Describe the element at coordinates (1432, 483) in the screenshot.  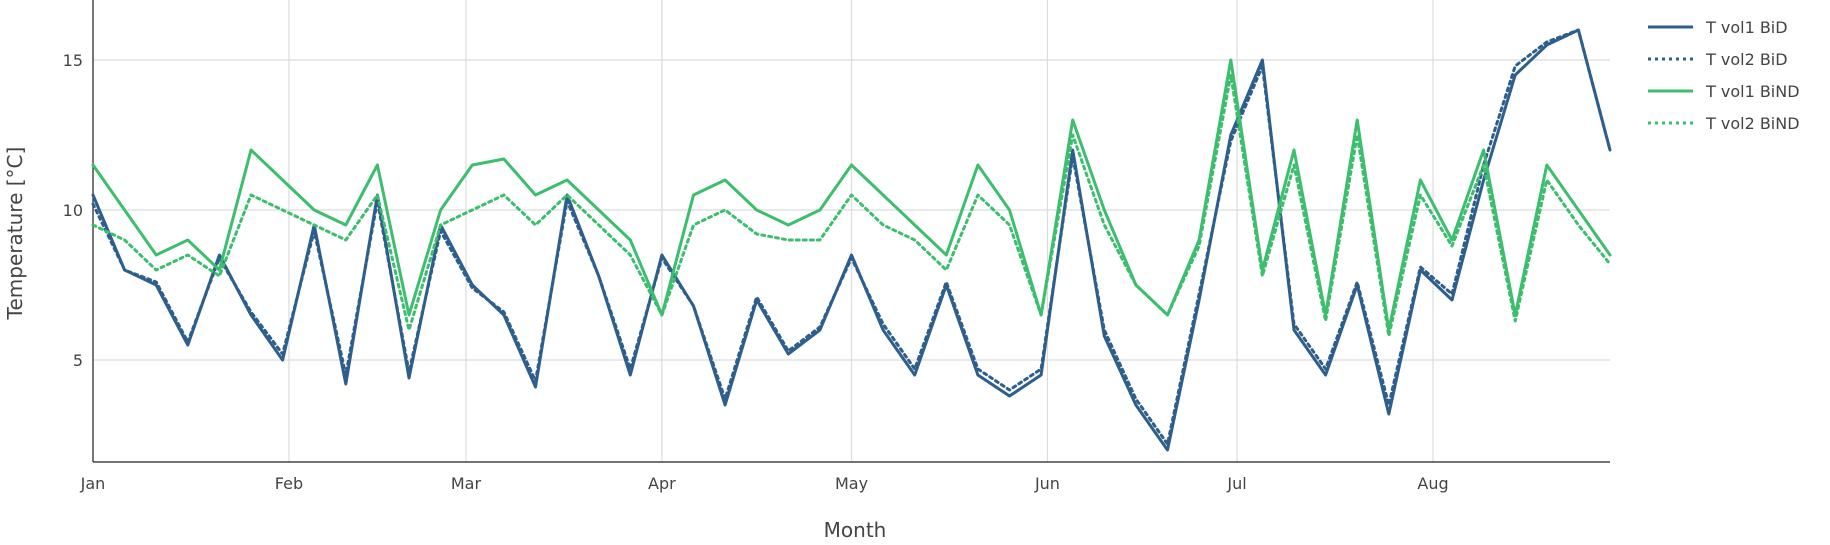
I see `x-tick-label: Aug` at that location.